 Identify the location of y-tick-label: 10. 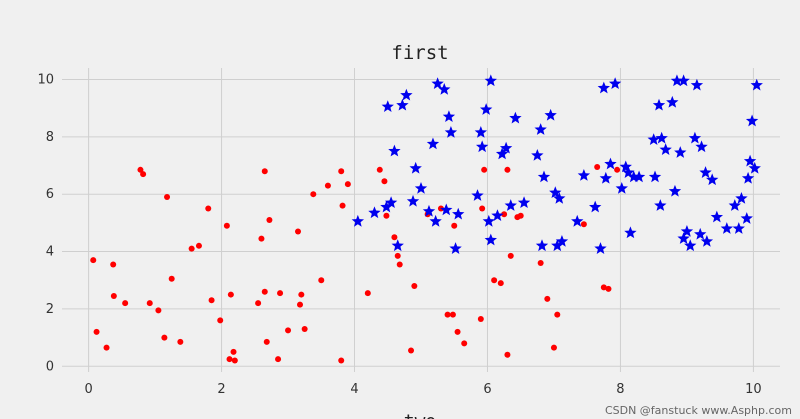
(45, 79).